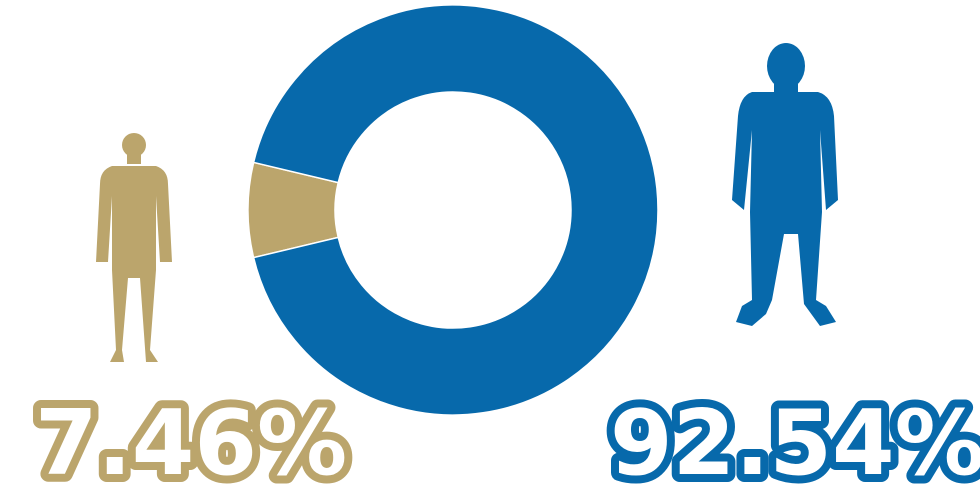 This screenshot has height=495, width=980. I want to click on percentage-label-left: 7.46%, so click(191, 443).